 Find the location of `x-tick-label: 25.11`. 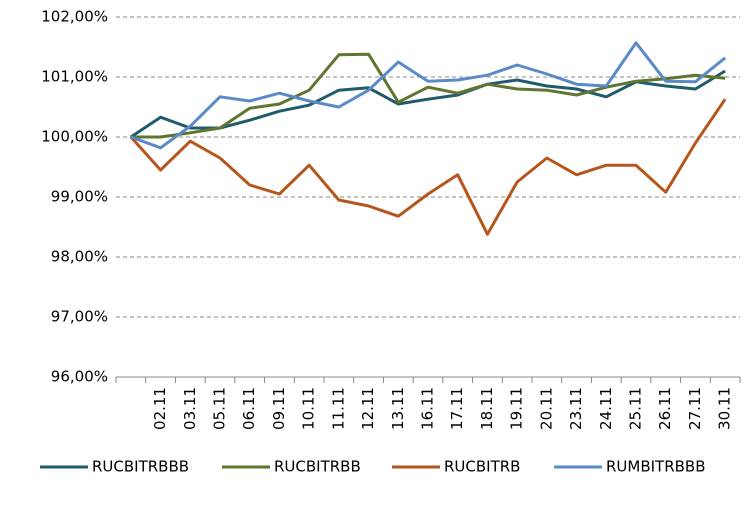

x-tick-label: 25.11 is located at coordinates (636, 408).